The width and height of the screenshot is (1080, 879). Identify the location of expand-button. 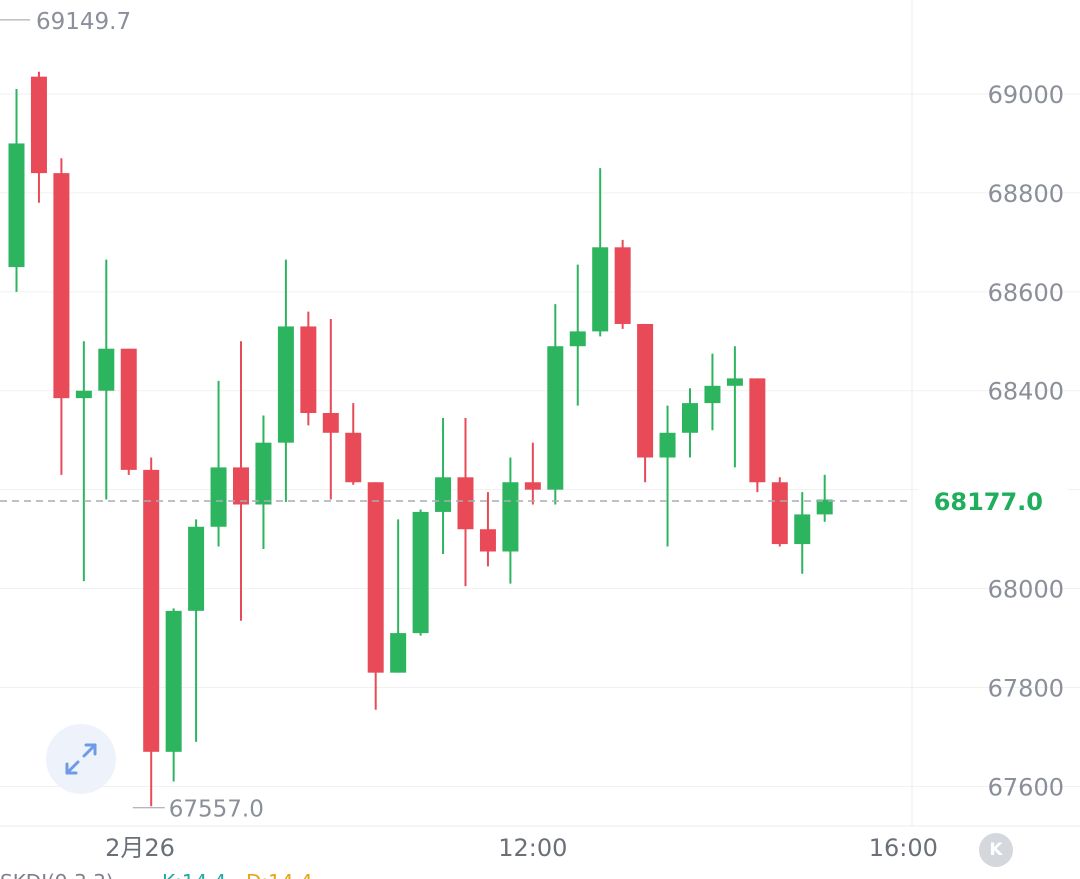
(81, 759).